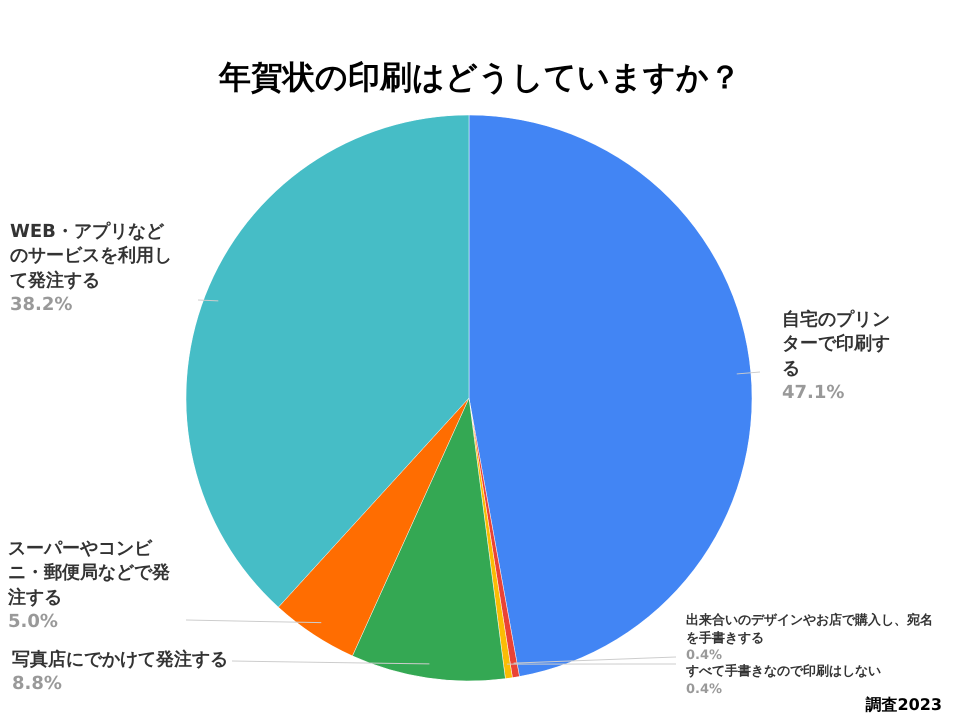 The image size is (960, 720). I want to click on slice-label: 出来合いのデザインやお店で購入し、宛名を手書きする, so click(810, 630).